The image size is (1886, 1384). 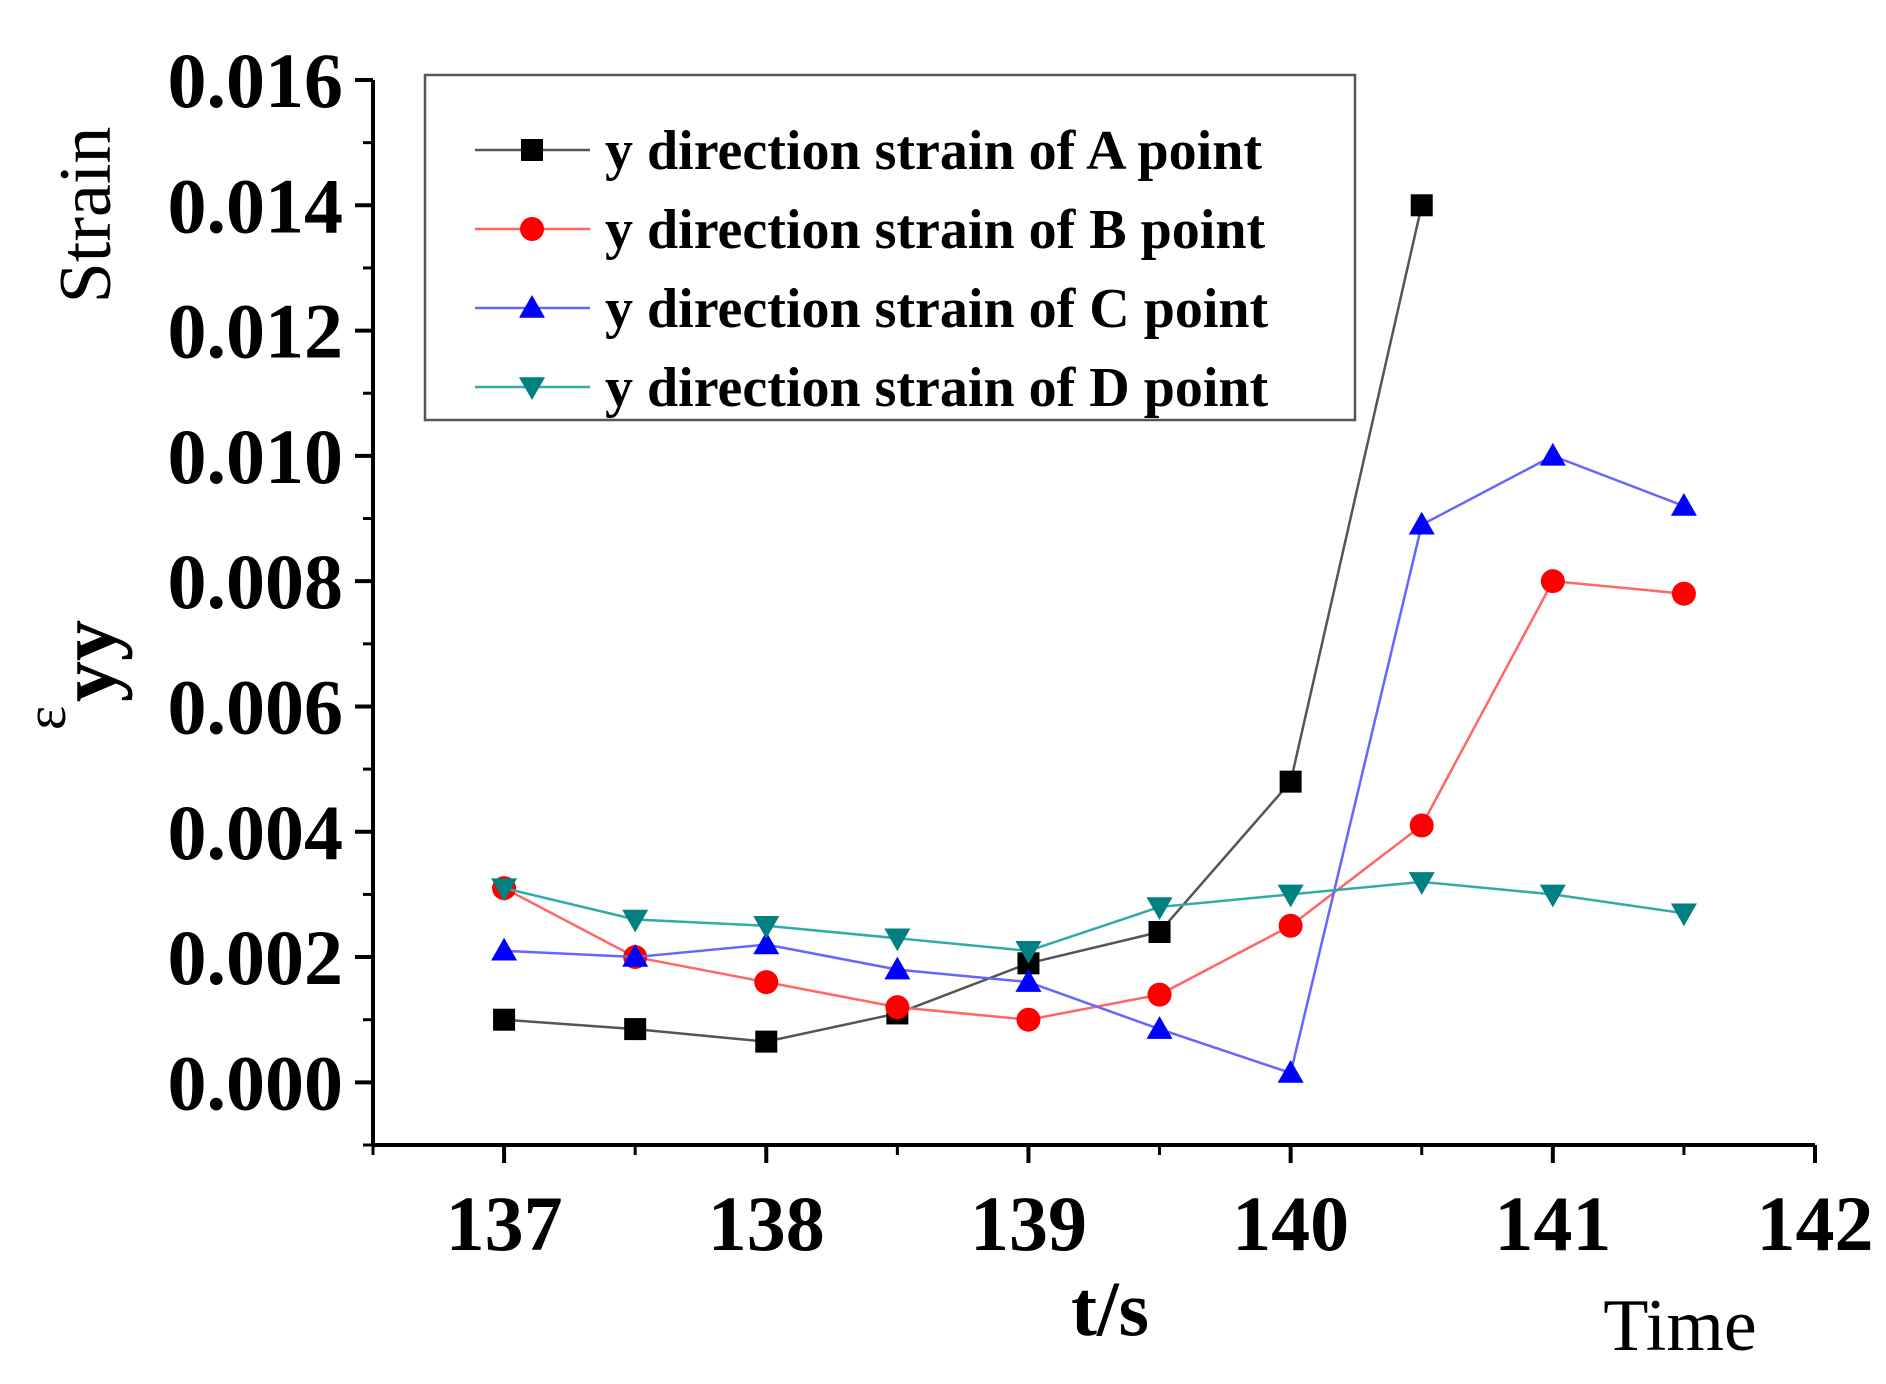 I want to click on legend-item-a: y direction strain of A point, so click(x=868, y=151).